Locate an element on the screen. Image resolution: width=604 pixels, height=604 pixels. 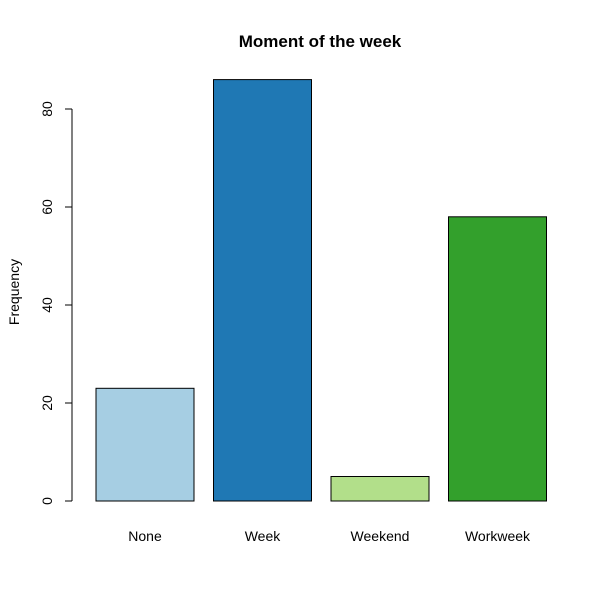
y-axis: 0 20 40 60 80 is located at coordinates (56, 303).